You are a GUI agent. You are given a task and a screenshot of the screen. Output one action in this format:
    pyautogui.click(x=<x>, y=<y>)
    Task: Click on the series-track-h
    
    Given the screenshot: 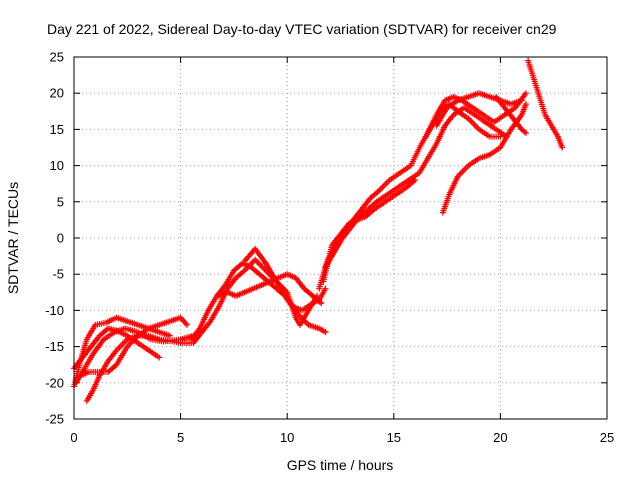 What is the action you would take?
    pyautogui.click(x=285, y=290)
    